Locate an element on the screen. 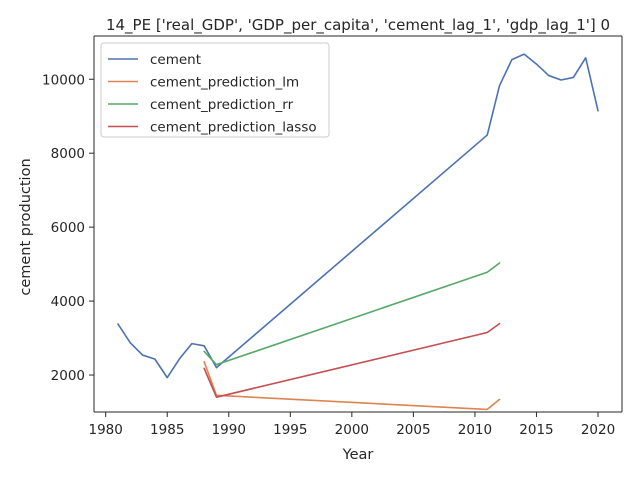 This screenshot has width=640, height=480. legend-label: cement is located at coordinates (175, 60).